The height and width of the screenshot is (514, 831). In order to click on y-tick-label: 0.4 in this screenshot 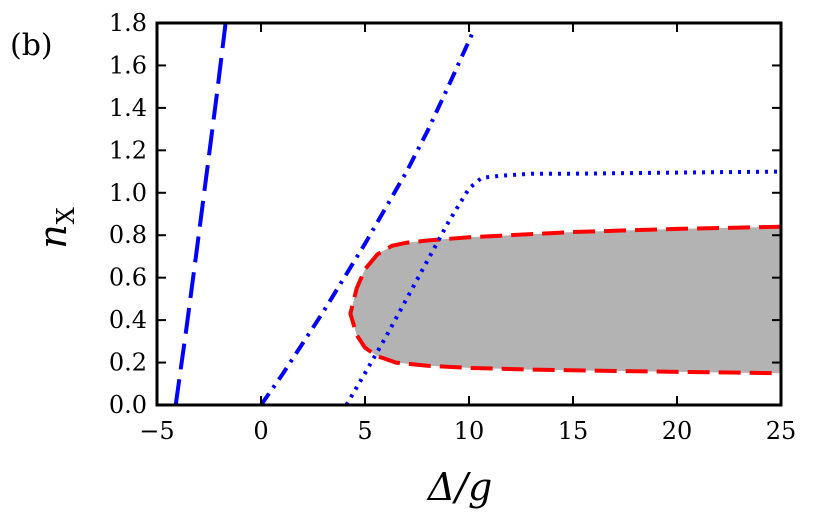, I will do `click(128, 320)`.